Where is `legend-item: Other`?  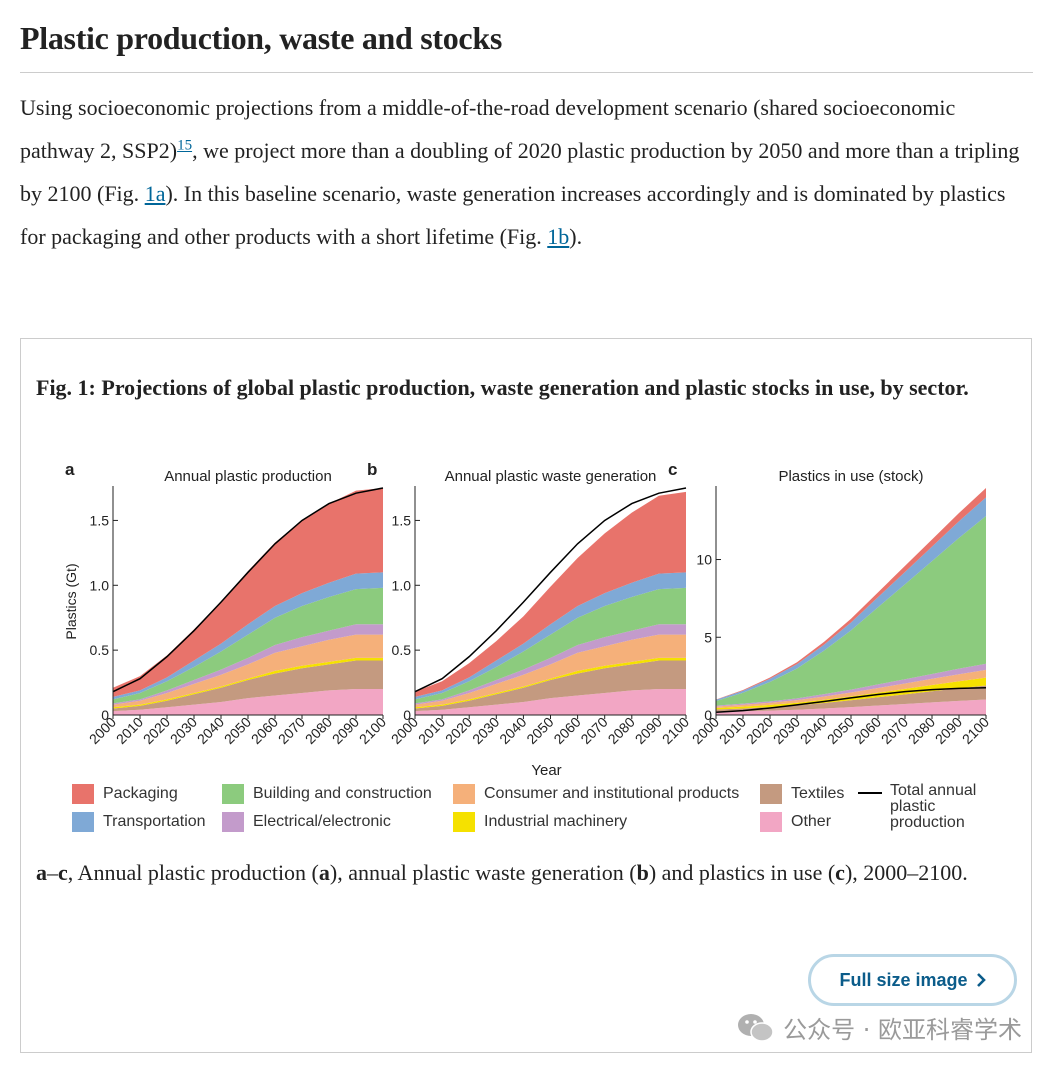 legend-item: Other is located at coordinates (809, 822).